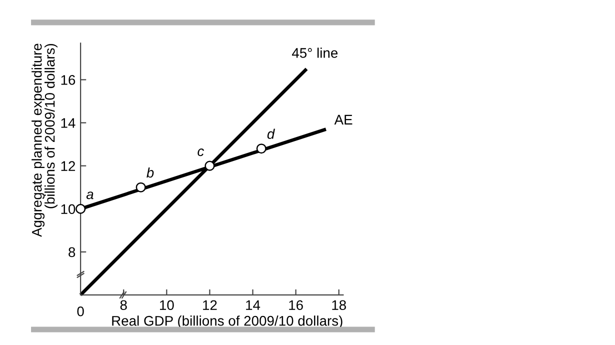  I want to click on series-label: 45° line, so click(315, 53).